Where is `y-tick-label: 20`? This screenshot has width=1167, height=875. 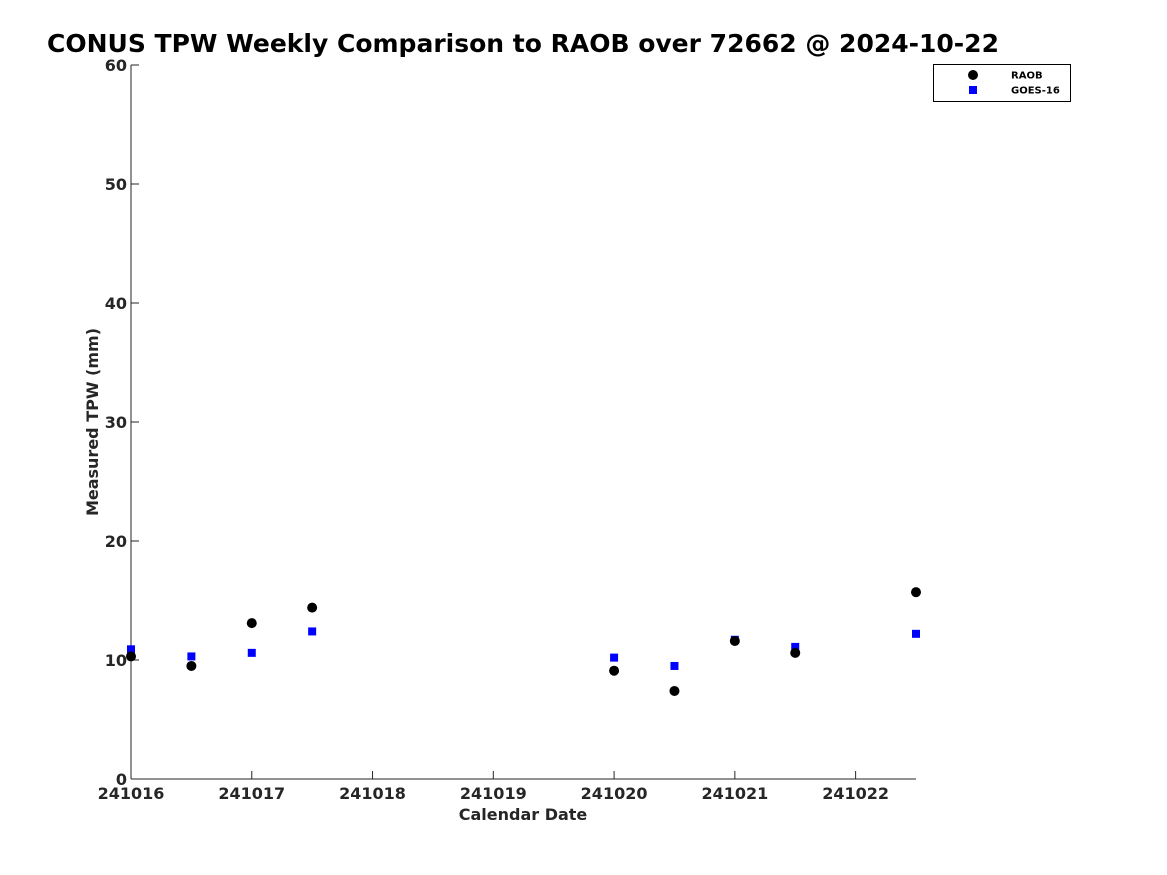
y-tick-label: 20 is located at coordinates (116, 541).